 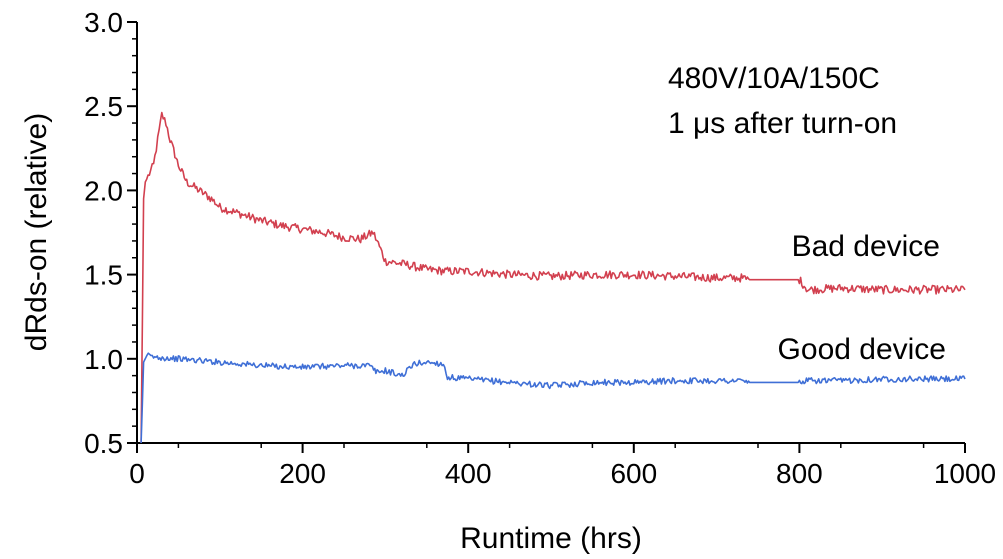 What do you see at coordinates (633, 473) in the screenshot?
I see `x-tick-label: 600` at bounding box center [633, 473].